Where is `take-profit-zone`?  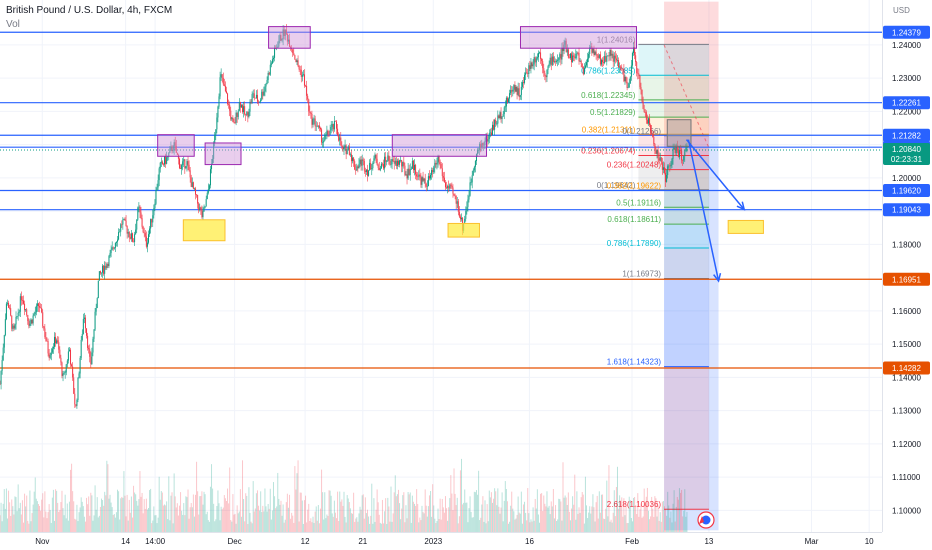 take-profit-zone is located at coordinates (691, 333).